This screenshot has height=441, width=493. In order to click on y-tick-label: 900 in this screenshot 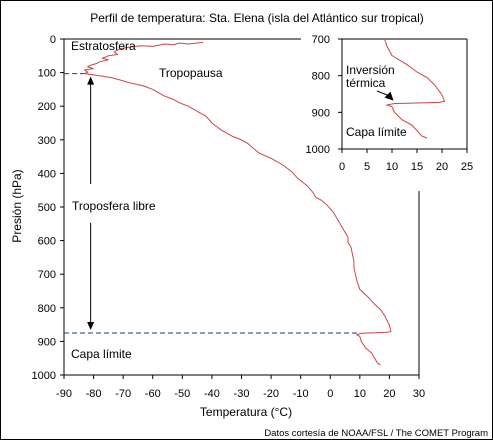, I will do `click(47, 342)`.